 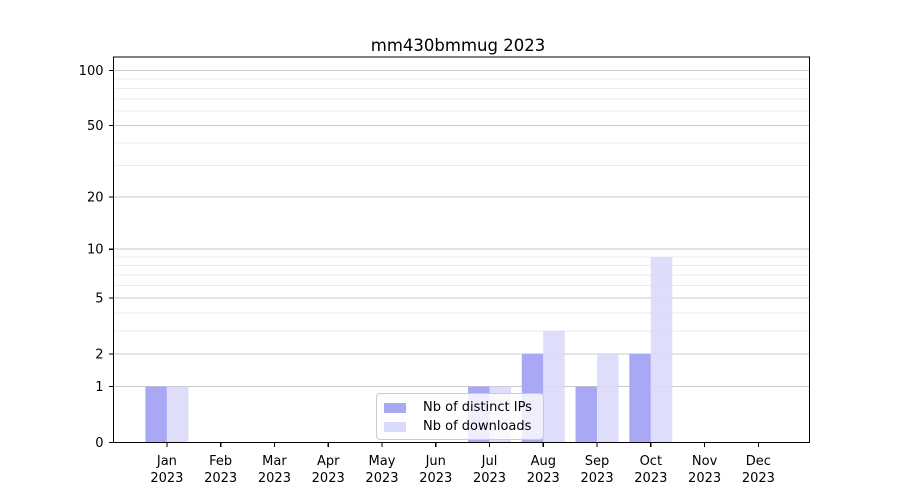 What do you see at coordinates (99, 443) in the screenshot?
I see `y-tick-label-0: 0` at bounding box center [99, 443].